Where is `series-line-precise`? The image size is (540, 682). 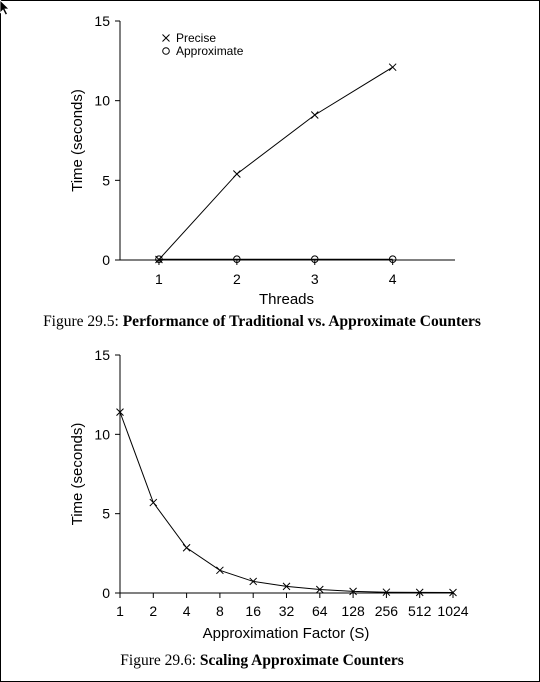
series-line-precise is located at coordinates (275, 163).